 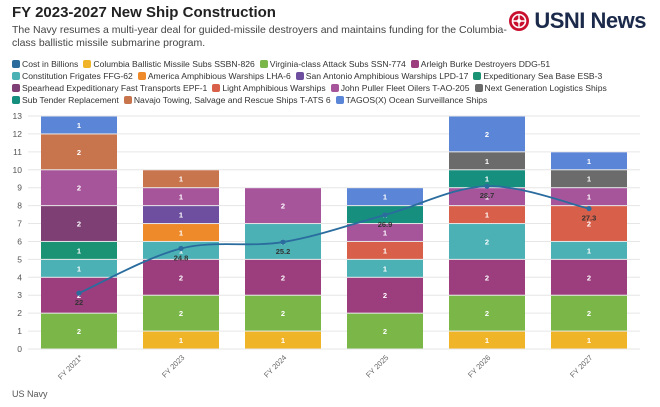 I want to click on legend-label: TAGOS(X) Ocean Surveillance Ships, so click(x=416, y=100).